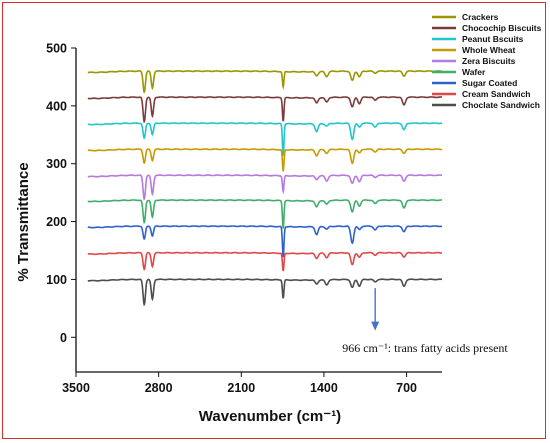 This screenshot has height=443, width=550. I want to click on annotation-arrow-head, so click(375, 326).